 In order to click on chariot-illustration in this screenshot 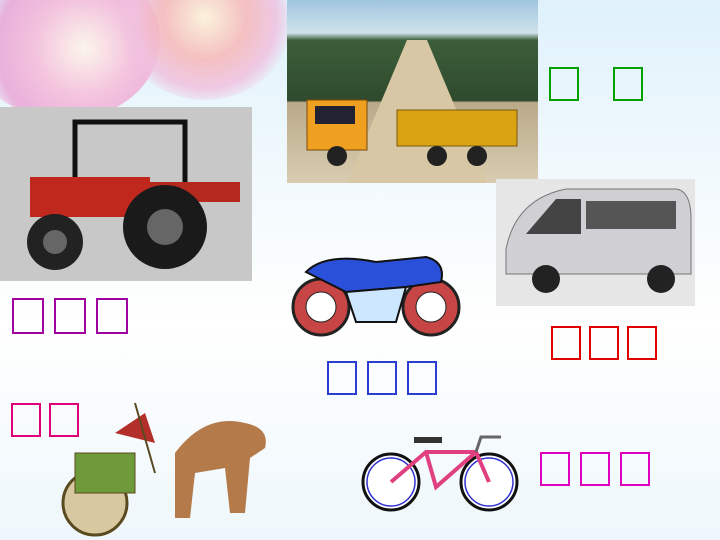, I will do `click(167, 466)`.